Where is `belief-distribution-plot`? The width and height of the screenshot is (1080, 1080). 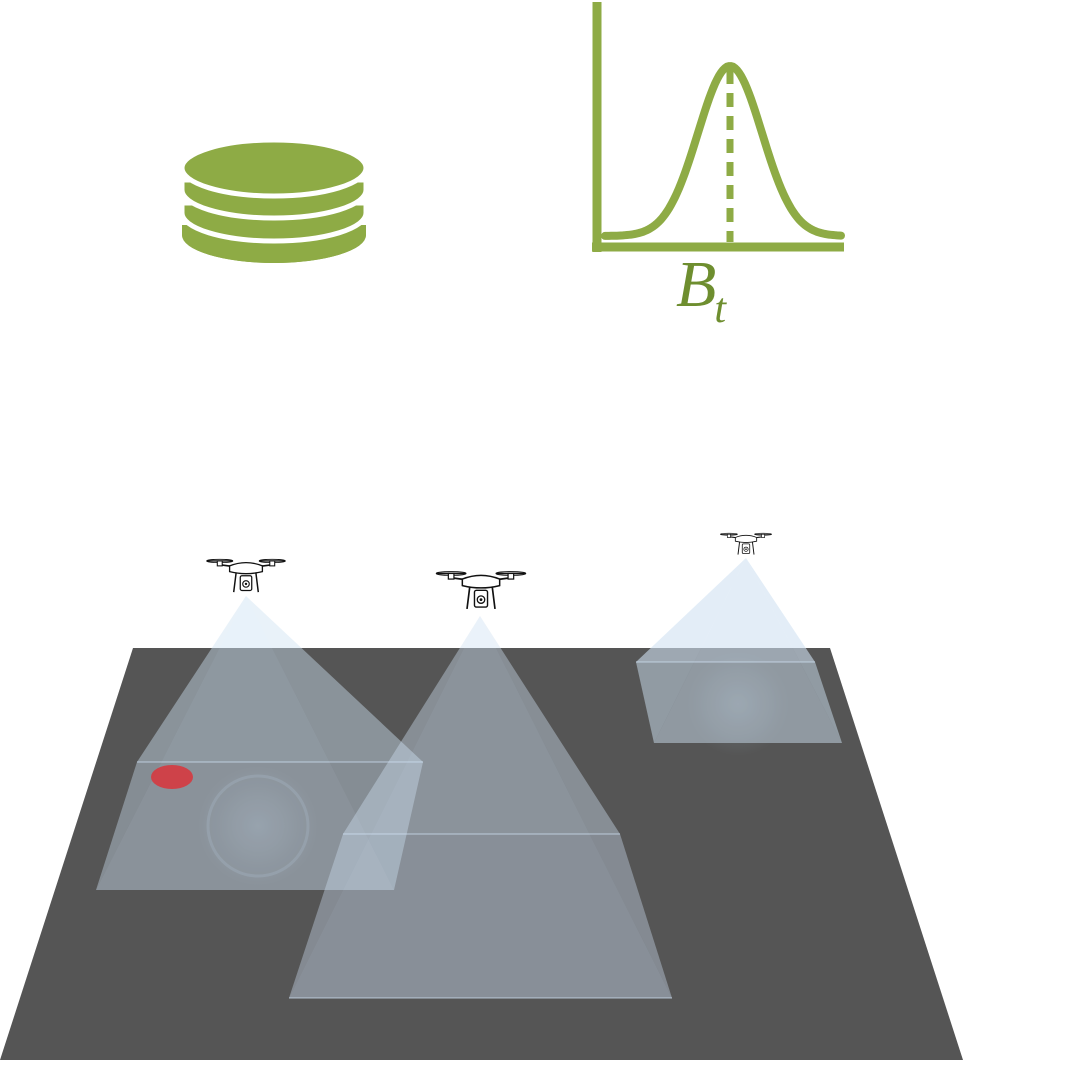 belief-distribution-plot is located at coordinates (718, 127).